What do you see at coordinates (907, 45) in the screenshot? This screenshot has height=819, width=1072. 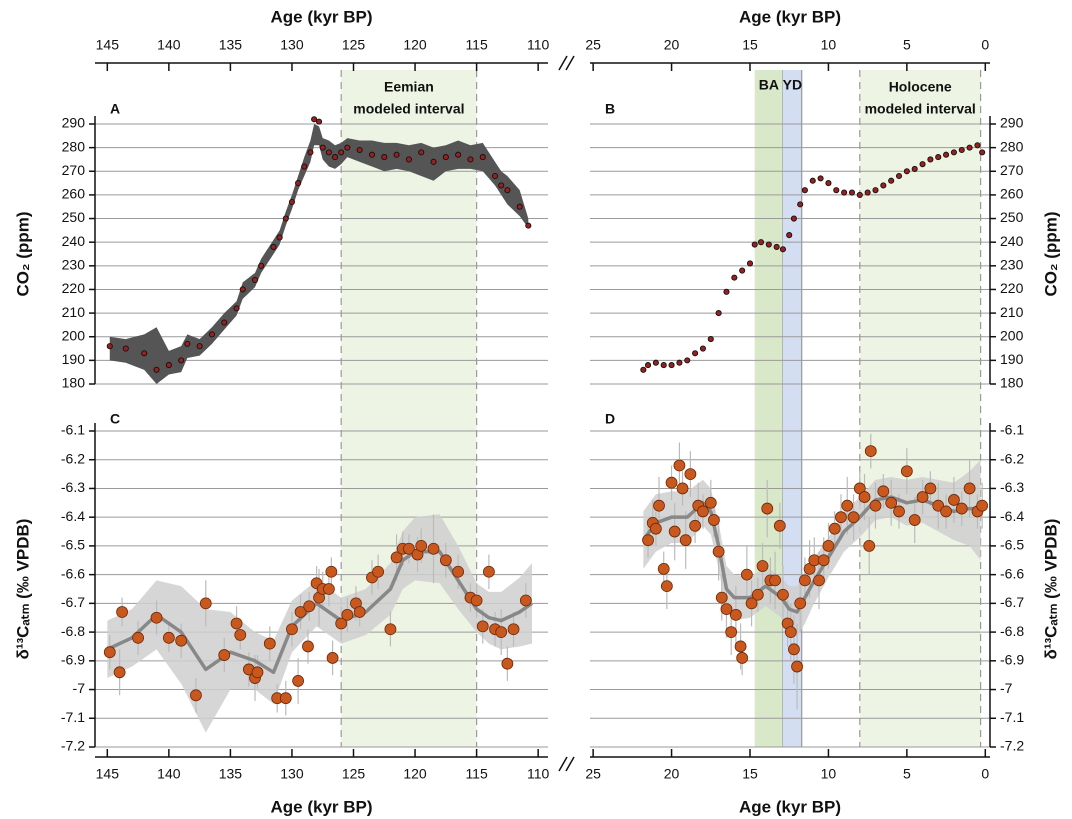 I see `x-tick-label: 5` at bounding box center [907, 45].